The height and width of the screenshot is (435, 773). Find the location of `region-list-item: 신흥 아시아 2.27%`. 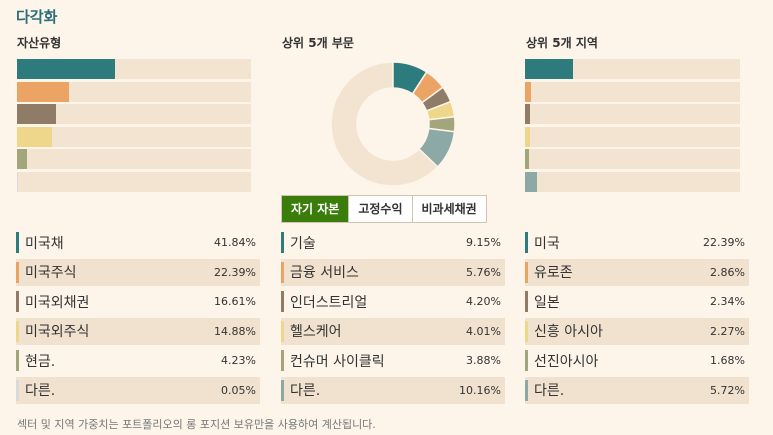

region-list-item: 신흥 아시아 2.27% is located at coordinates (637, 331).